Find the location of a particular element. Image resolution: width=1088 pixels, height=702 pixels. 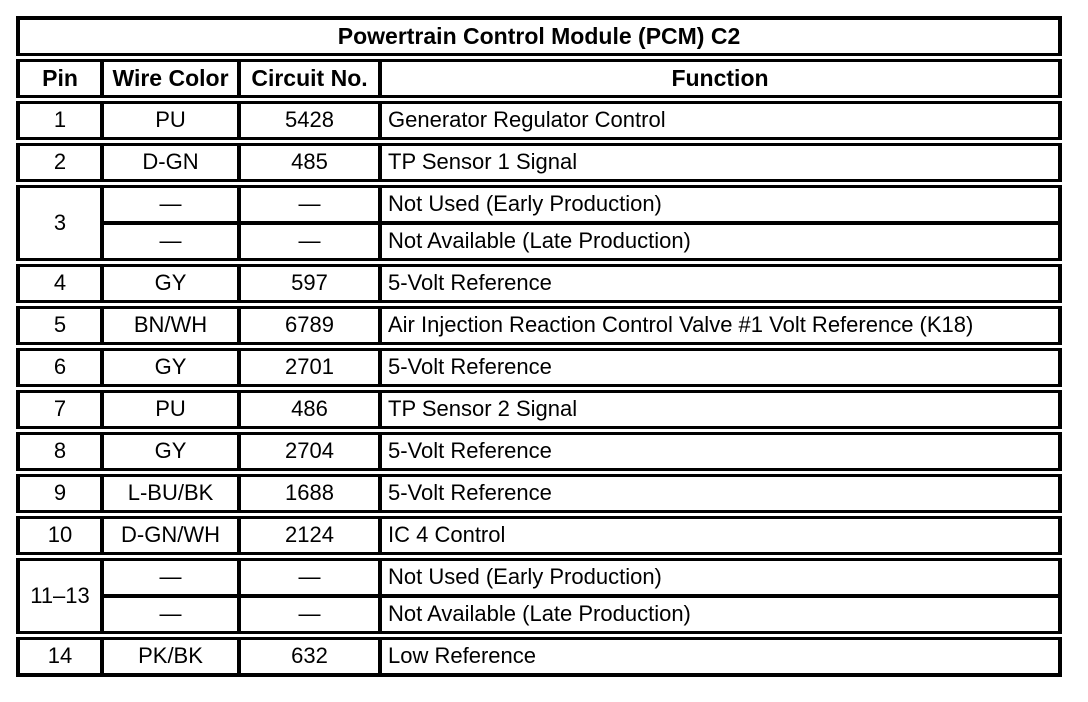

function-cell: TP Sensor 2 Signal is located at coordinates (720, 409).